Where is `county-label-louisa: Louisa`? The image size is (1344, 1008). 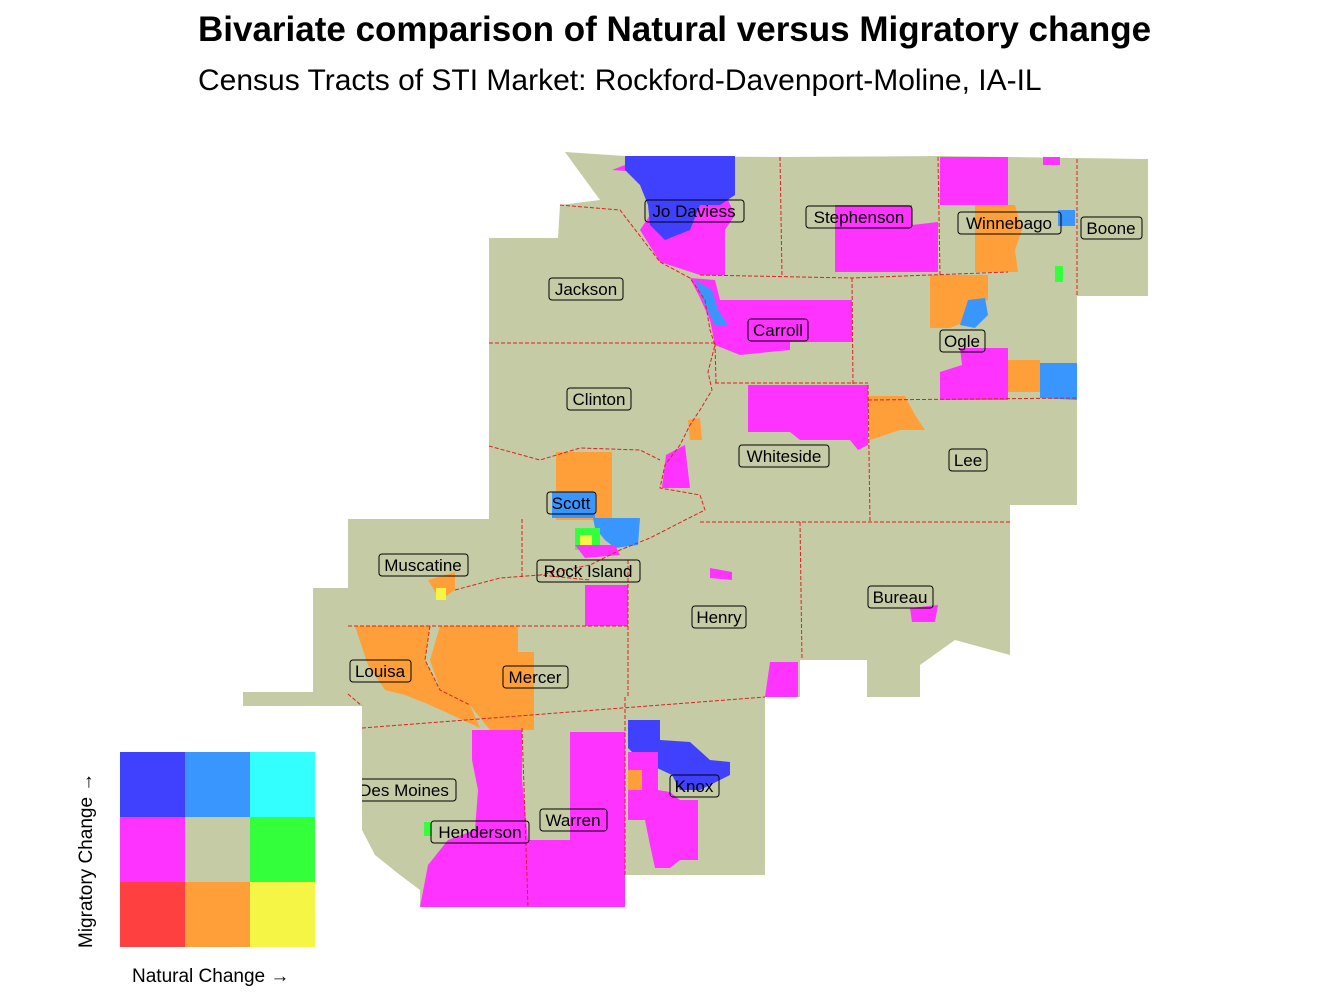
county-label-louisa: Louisa is located at coordinates (380, 671).